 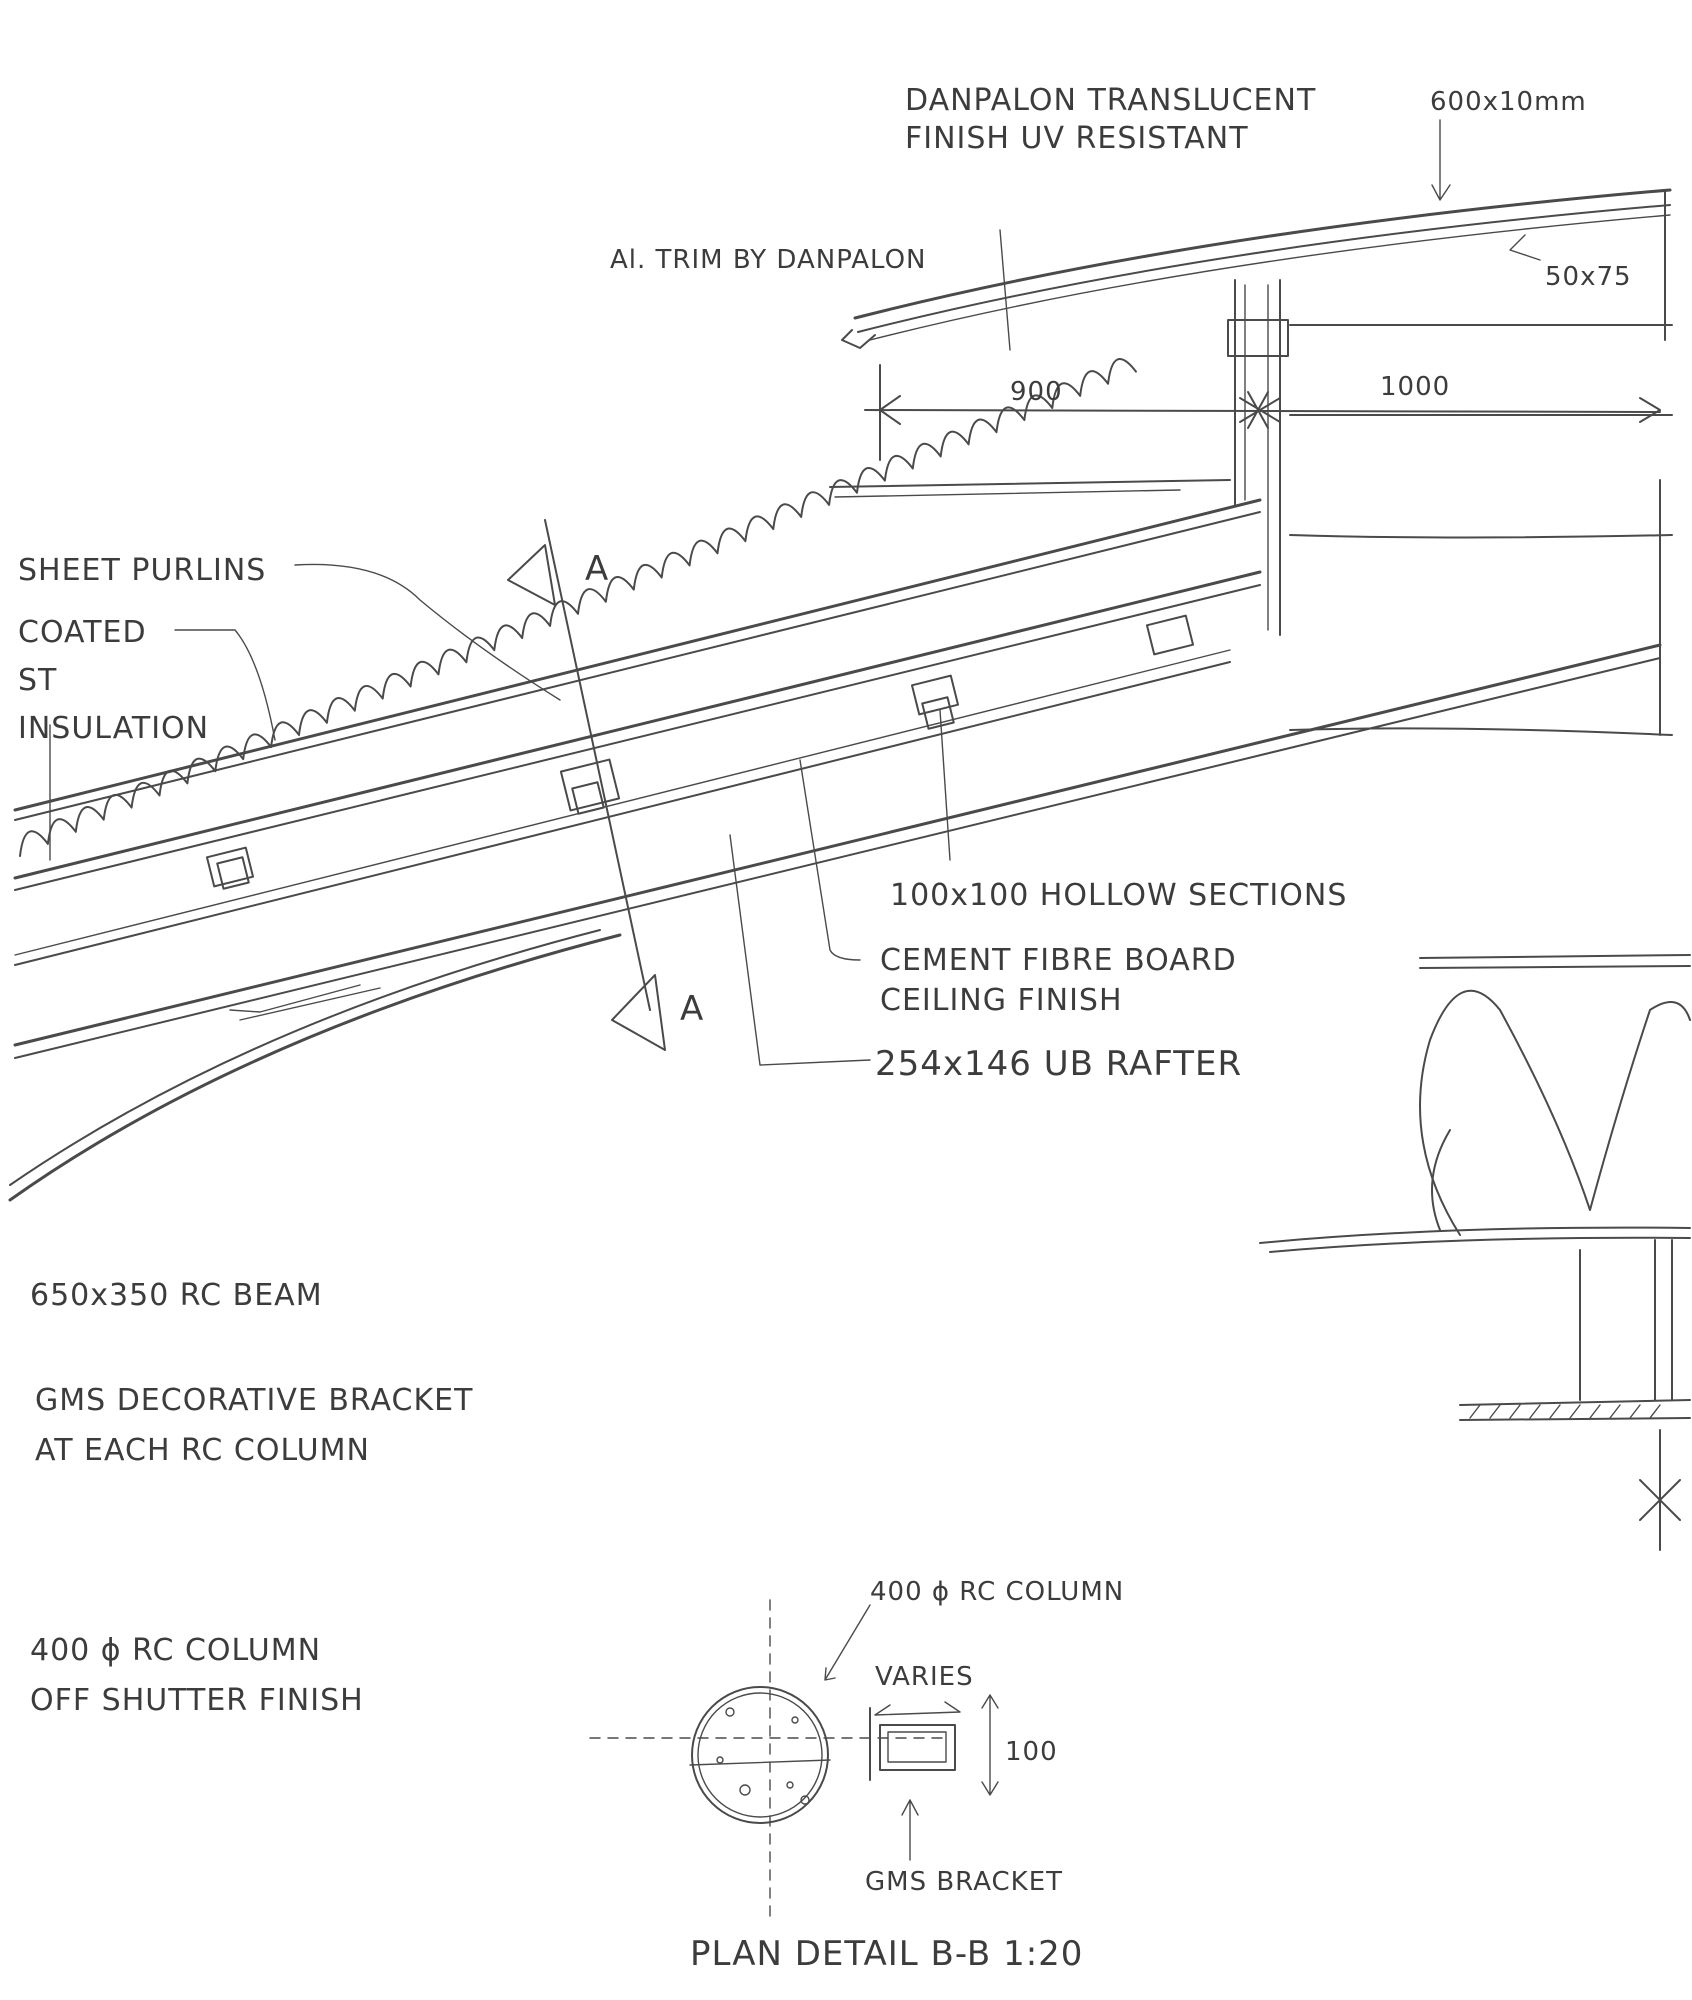 What do you see at coordinates (964, 1882) in the screenshot?
I see `label-gms-bracket: GMS BRACKET` at bounding box center [964, 1882].